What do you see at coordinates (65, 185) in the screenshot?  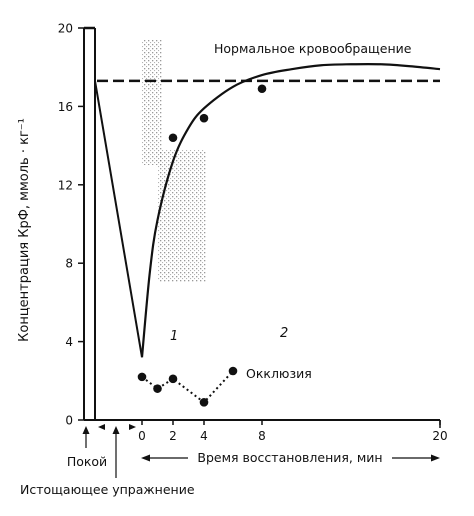 I see `y-tick-label: 12` at bounding box center [65, 185].